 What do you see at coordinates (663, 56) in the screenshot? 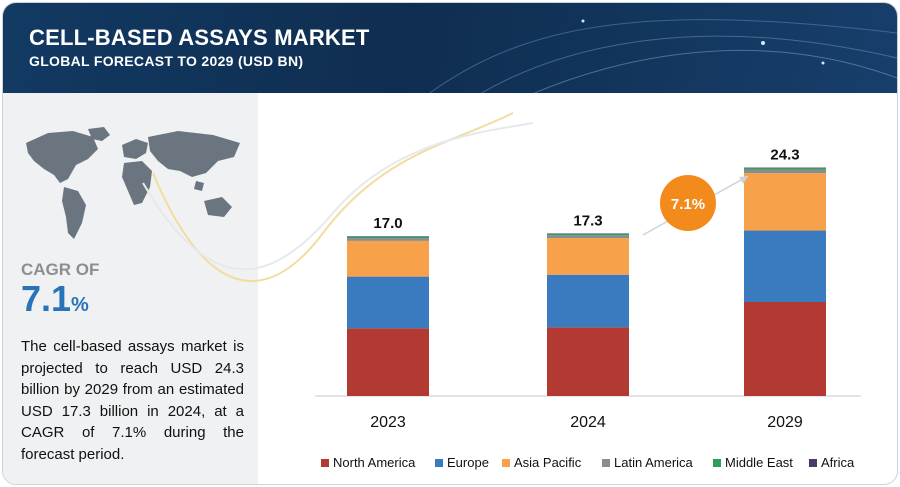
I see `header-decoration` at bounding box center [663, 56].